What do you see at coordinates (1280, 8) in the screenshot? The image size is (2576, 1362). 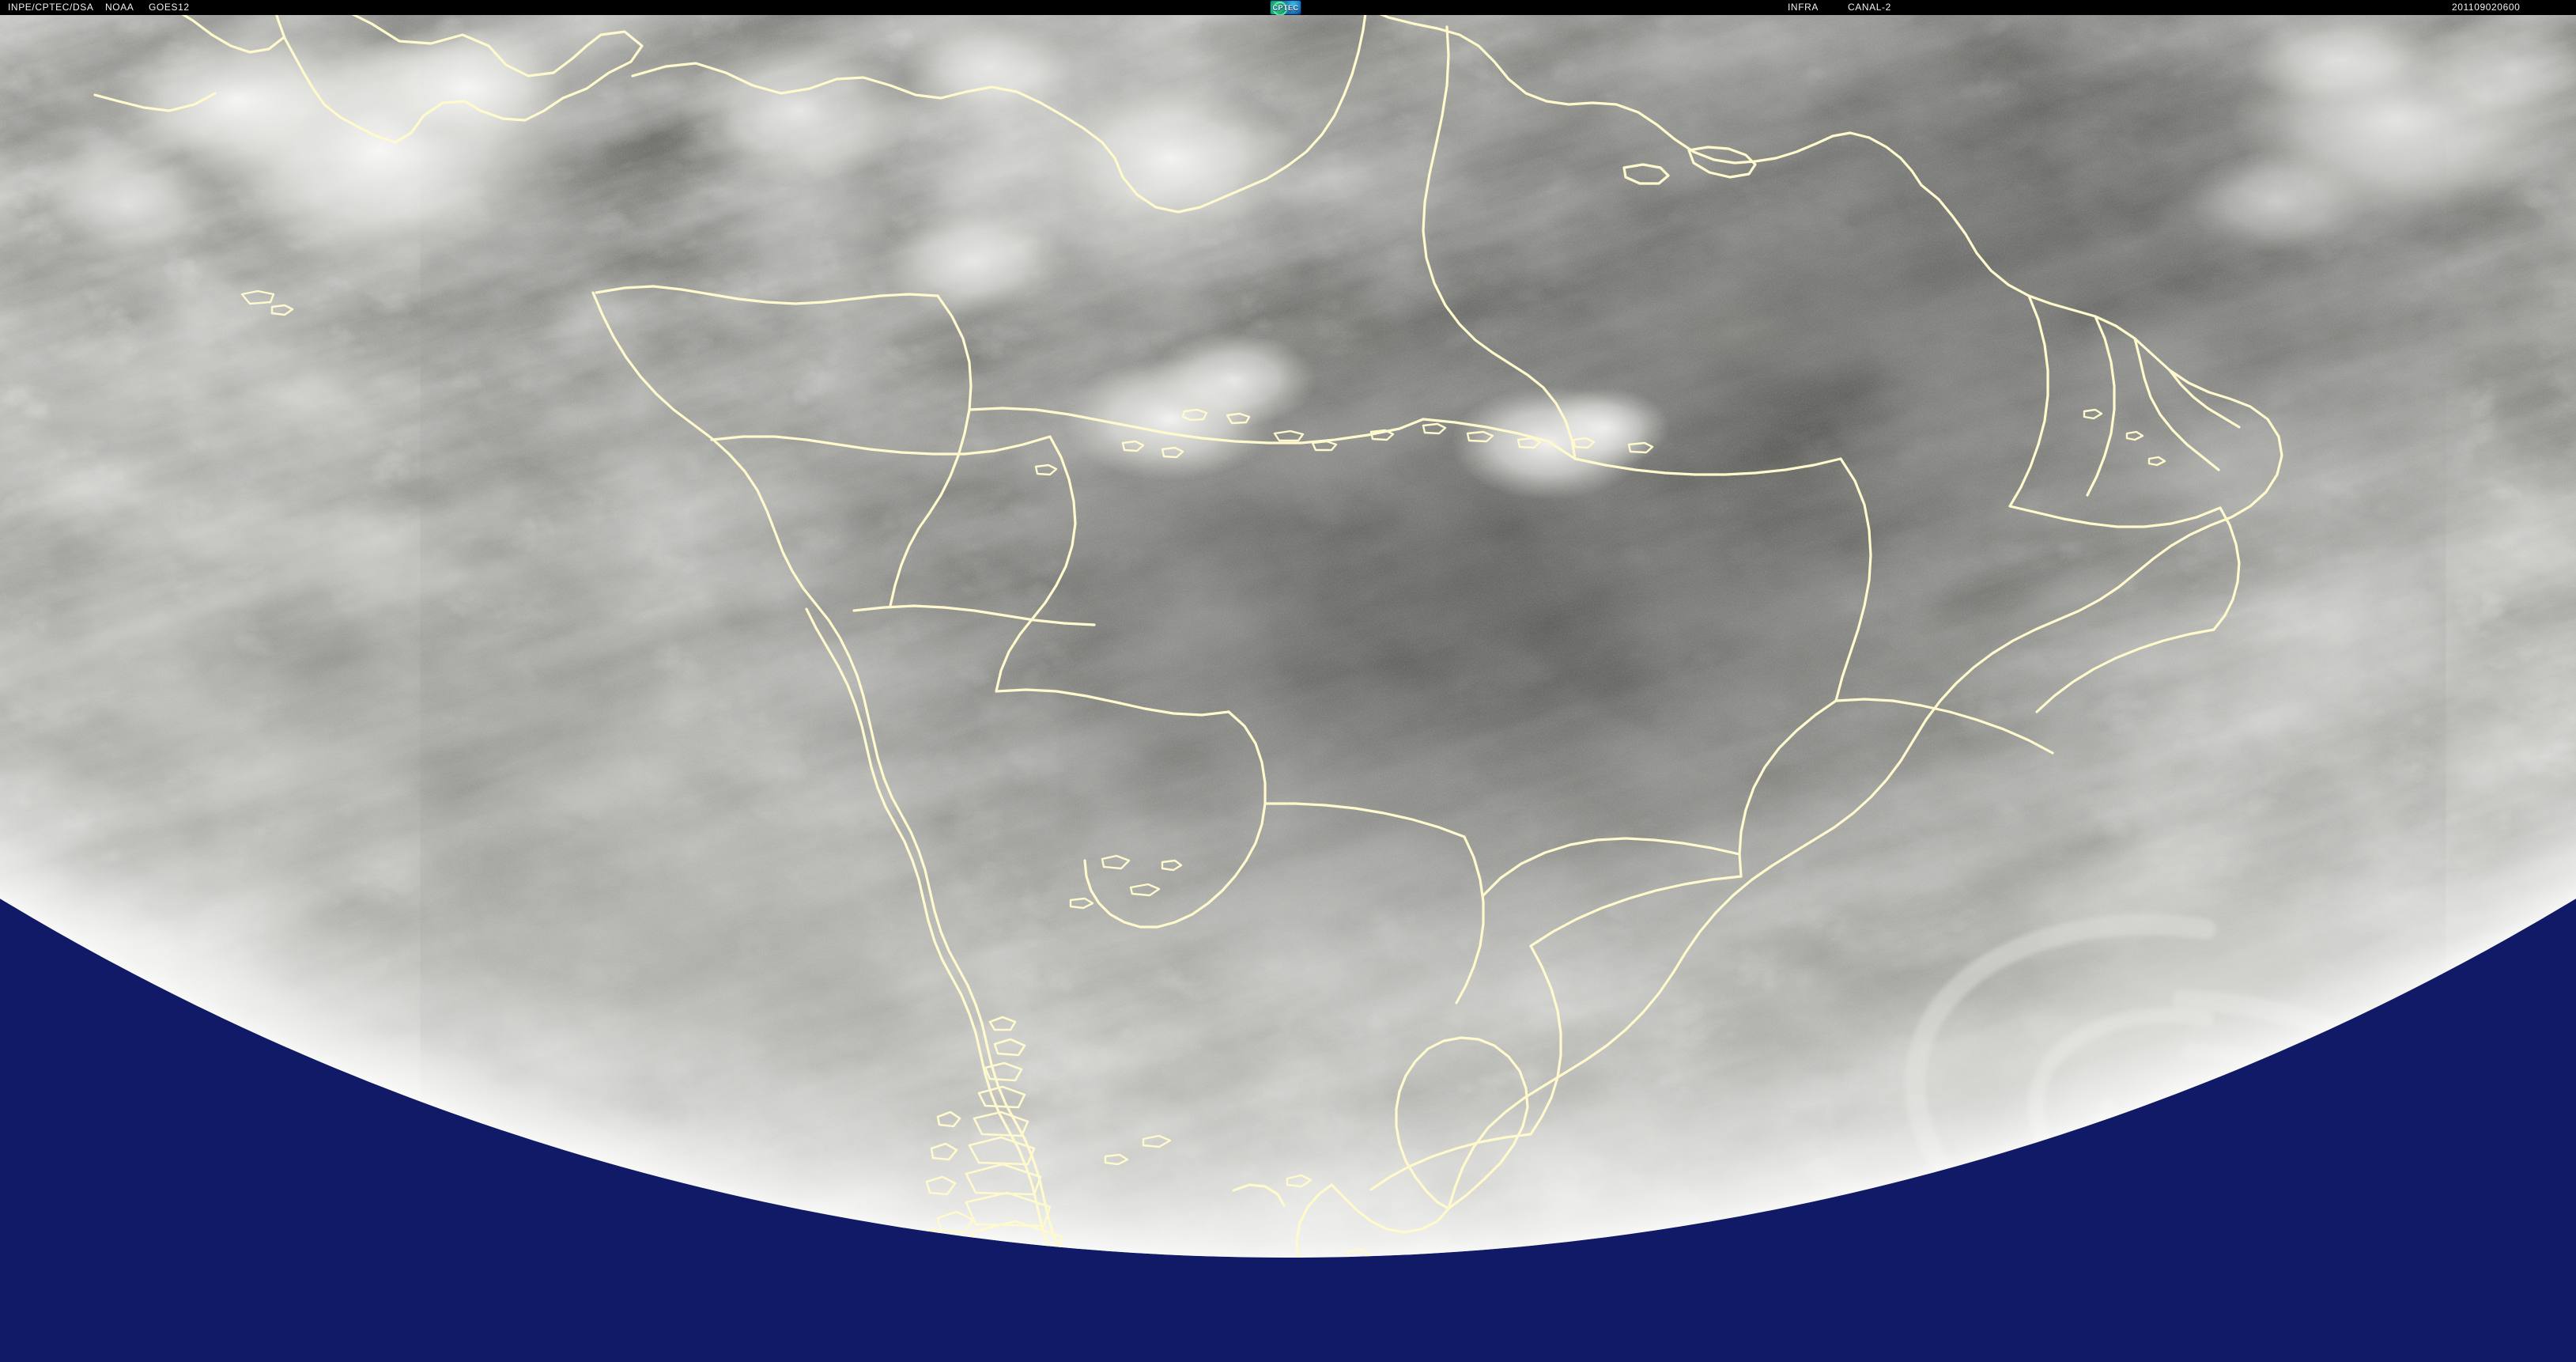 I see `logo-globe-ring-icon` at bounding box center [1280, 8].